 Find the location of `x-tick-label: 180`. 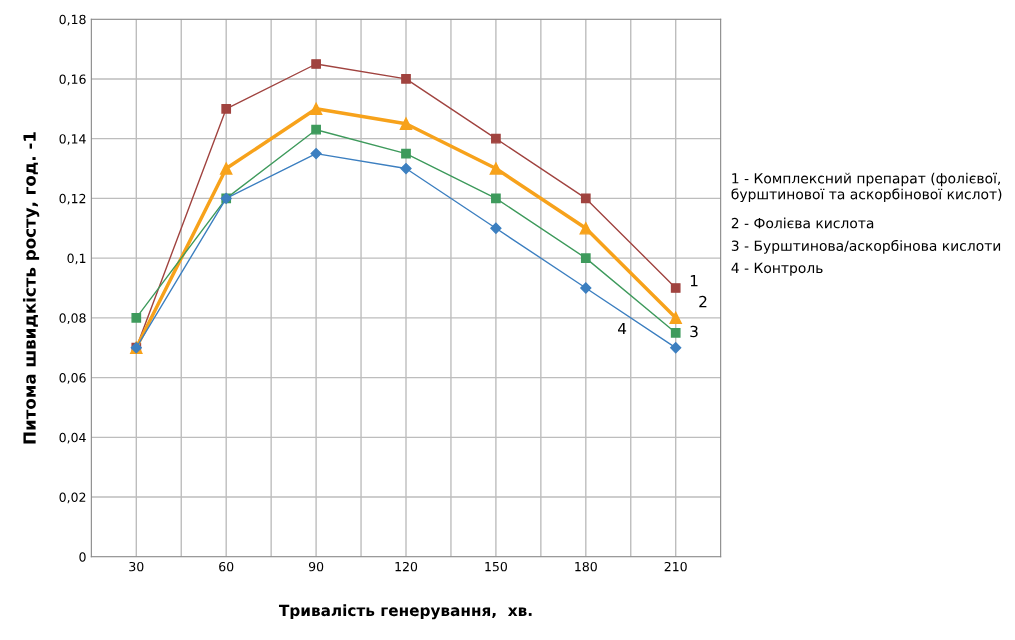

x-tick-label: 180 is located at coordinates (586, 566).